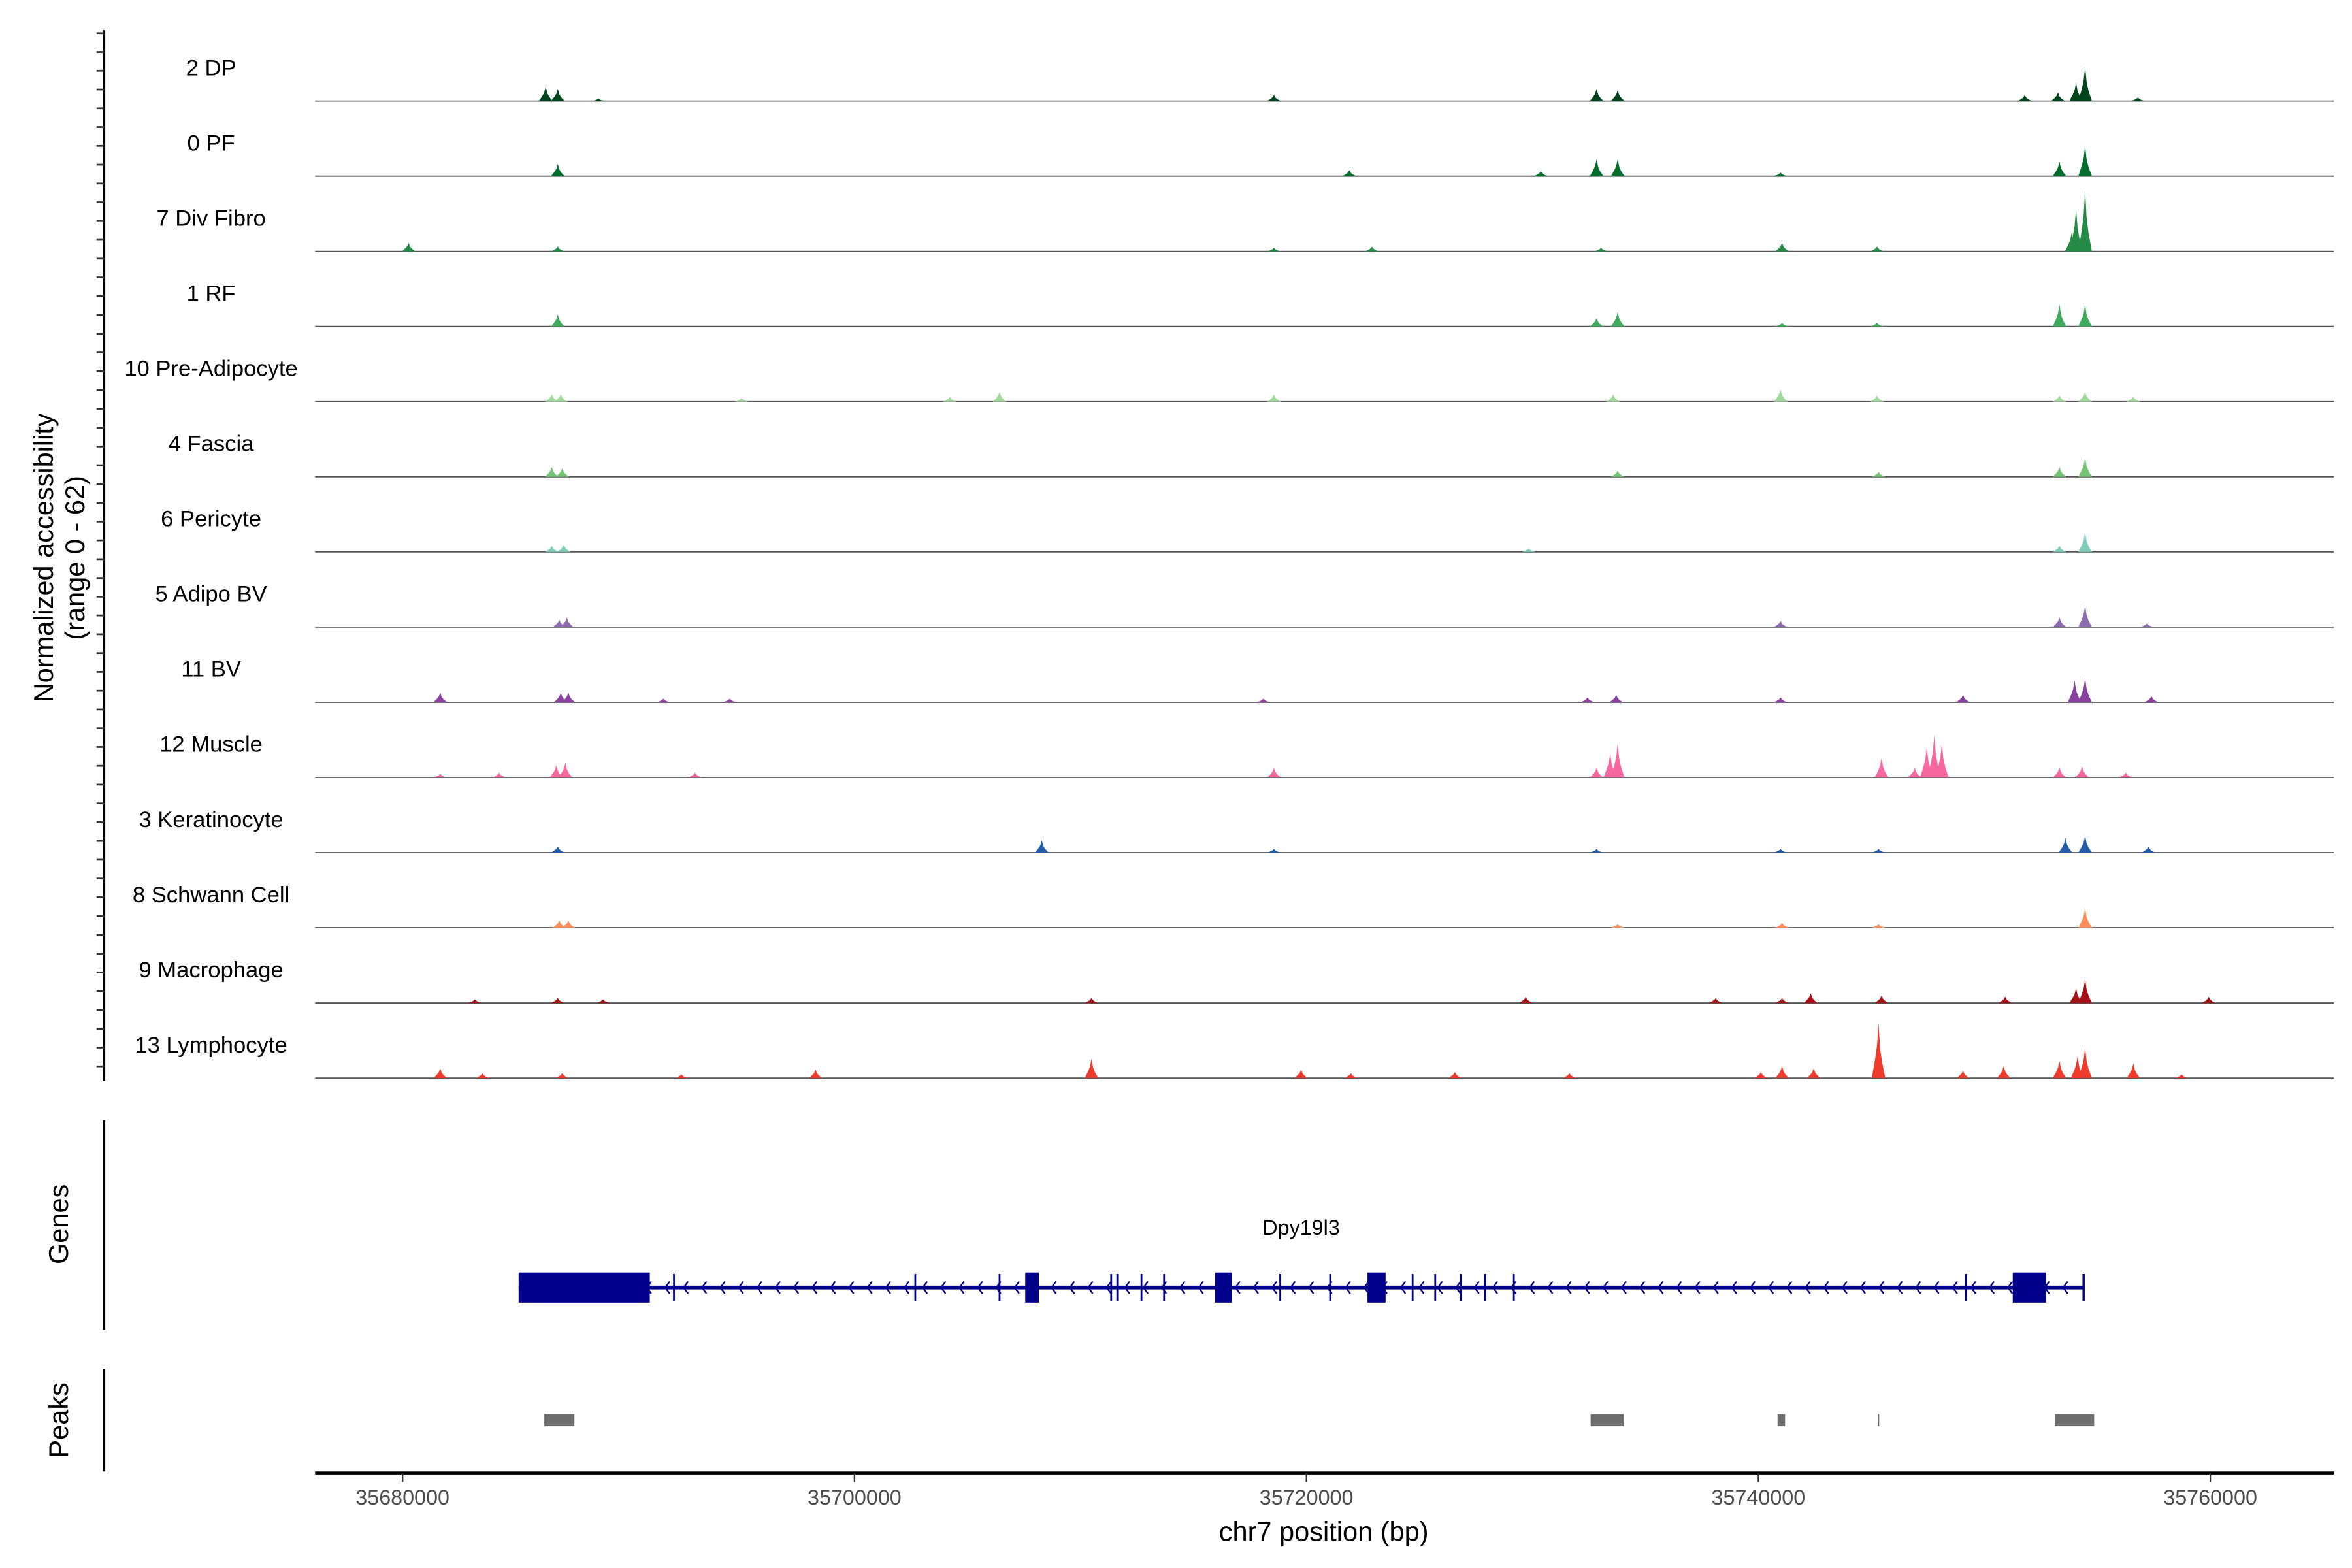 Image resolution: width=2352 pixels, height=1568 pixels. What do you see at coordinates (1246, 755) in the screenshot?
I see `track-12-muscle: 12 Muscle` at bounding box center [1246, 755].